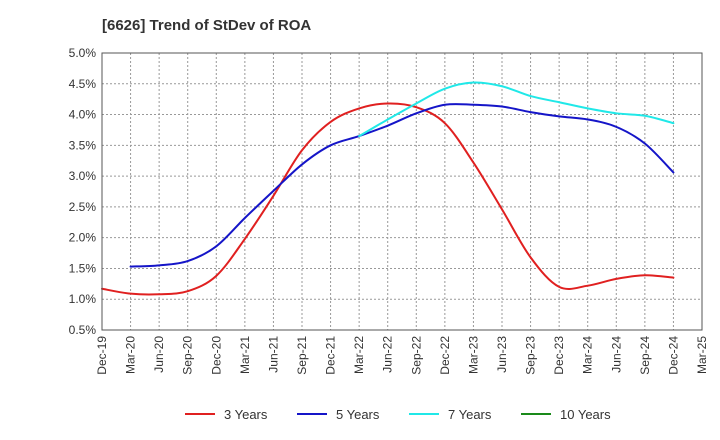 The width and height of the screenshot is (720, 440). What do you see at coordinates (83, 115) in the screenshot?
I see `y-tick-label: 4.0%` at bounding box center [83, 115].